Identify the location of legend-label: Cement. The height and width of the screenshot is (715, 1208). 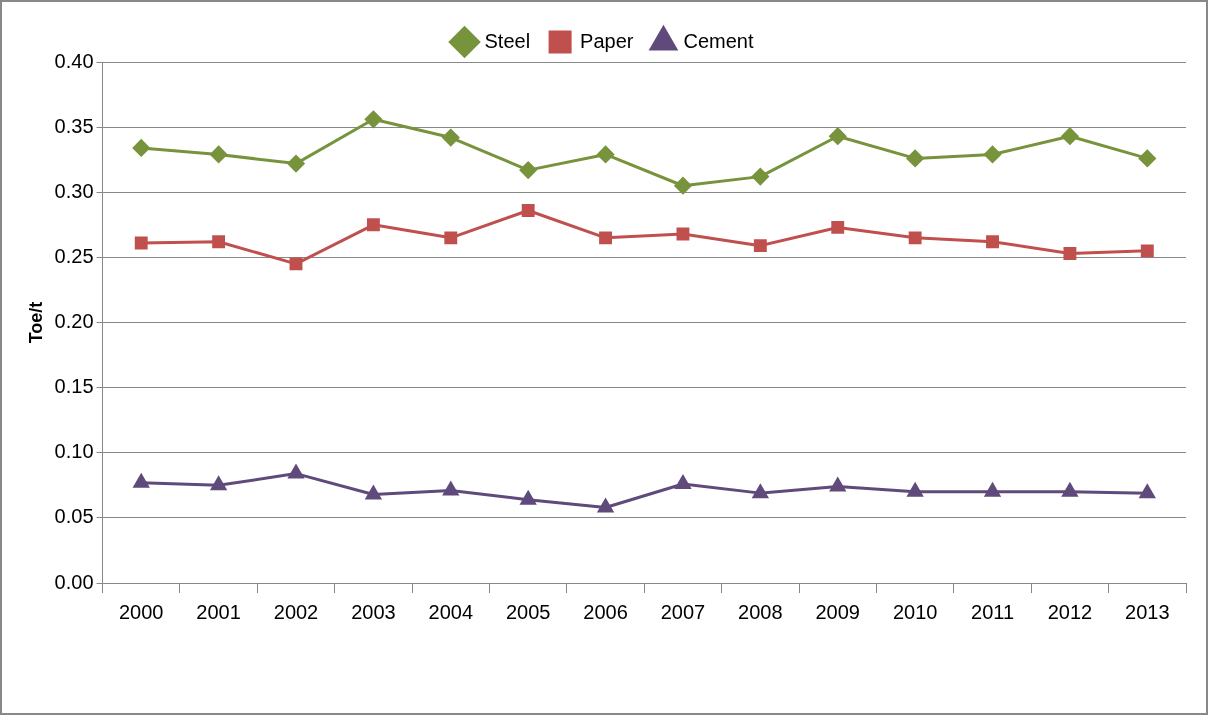
(718, 40).